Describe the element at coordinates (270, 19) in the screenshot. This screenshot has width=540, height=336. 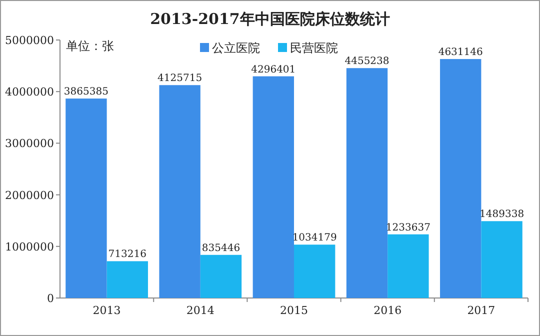
I see `chart-title: 2013-2017年中国医院床位数统计` at that location.